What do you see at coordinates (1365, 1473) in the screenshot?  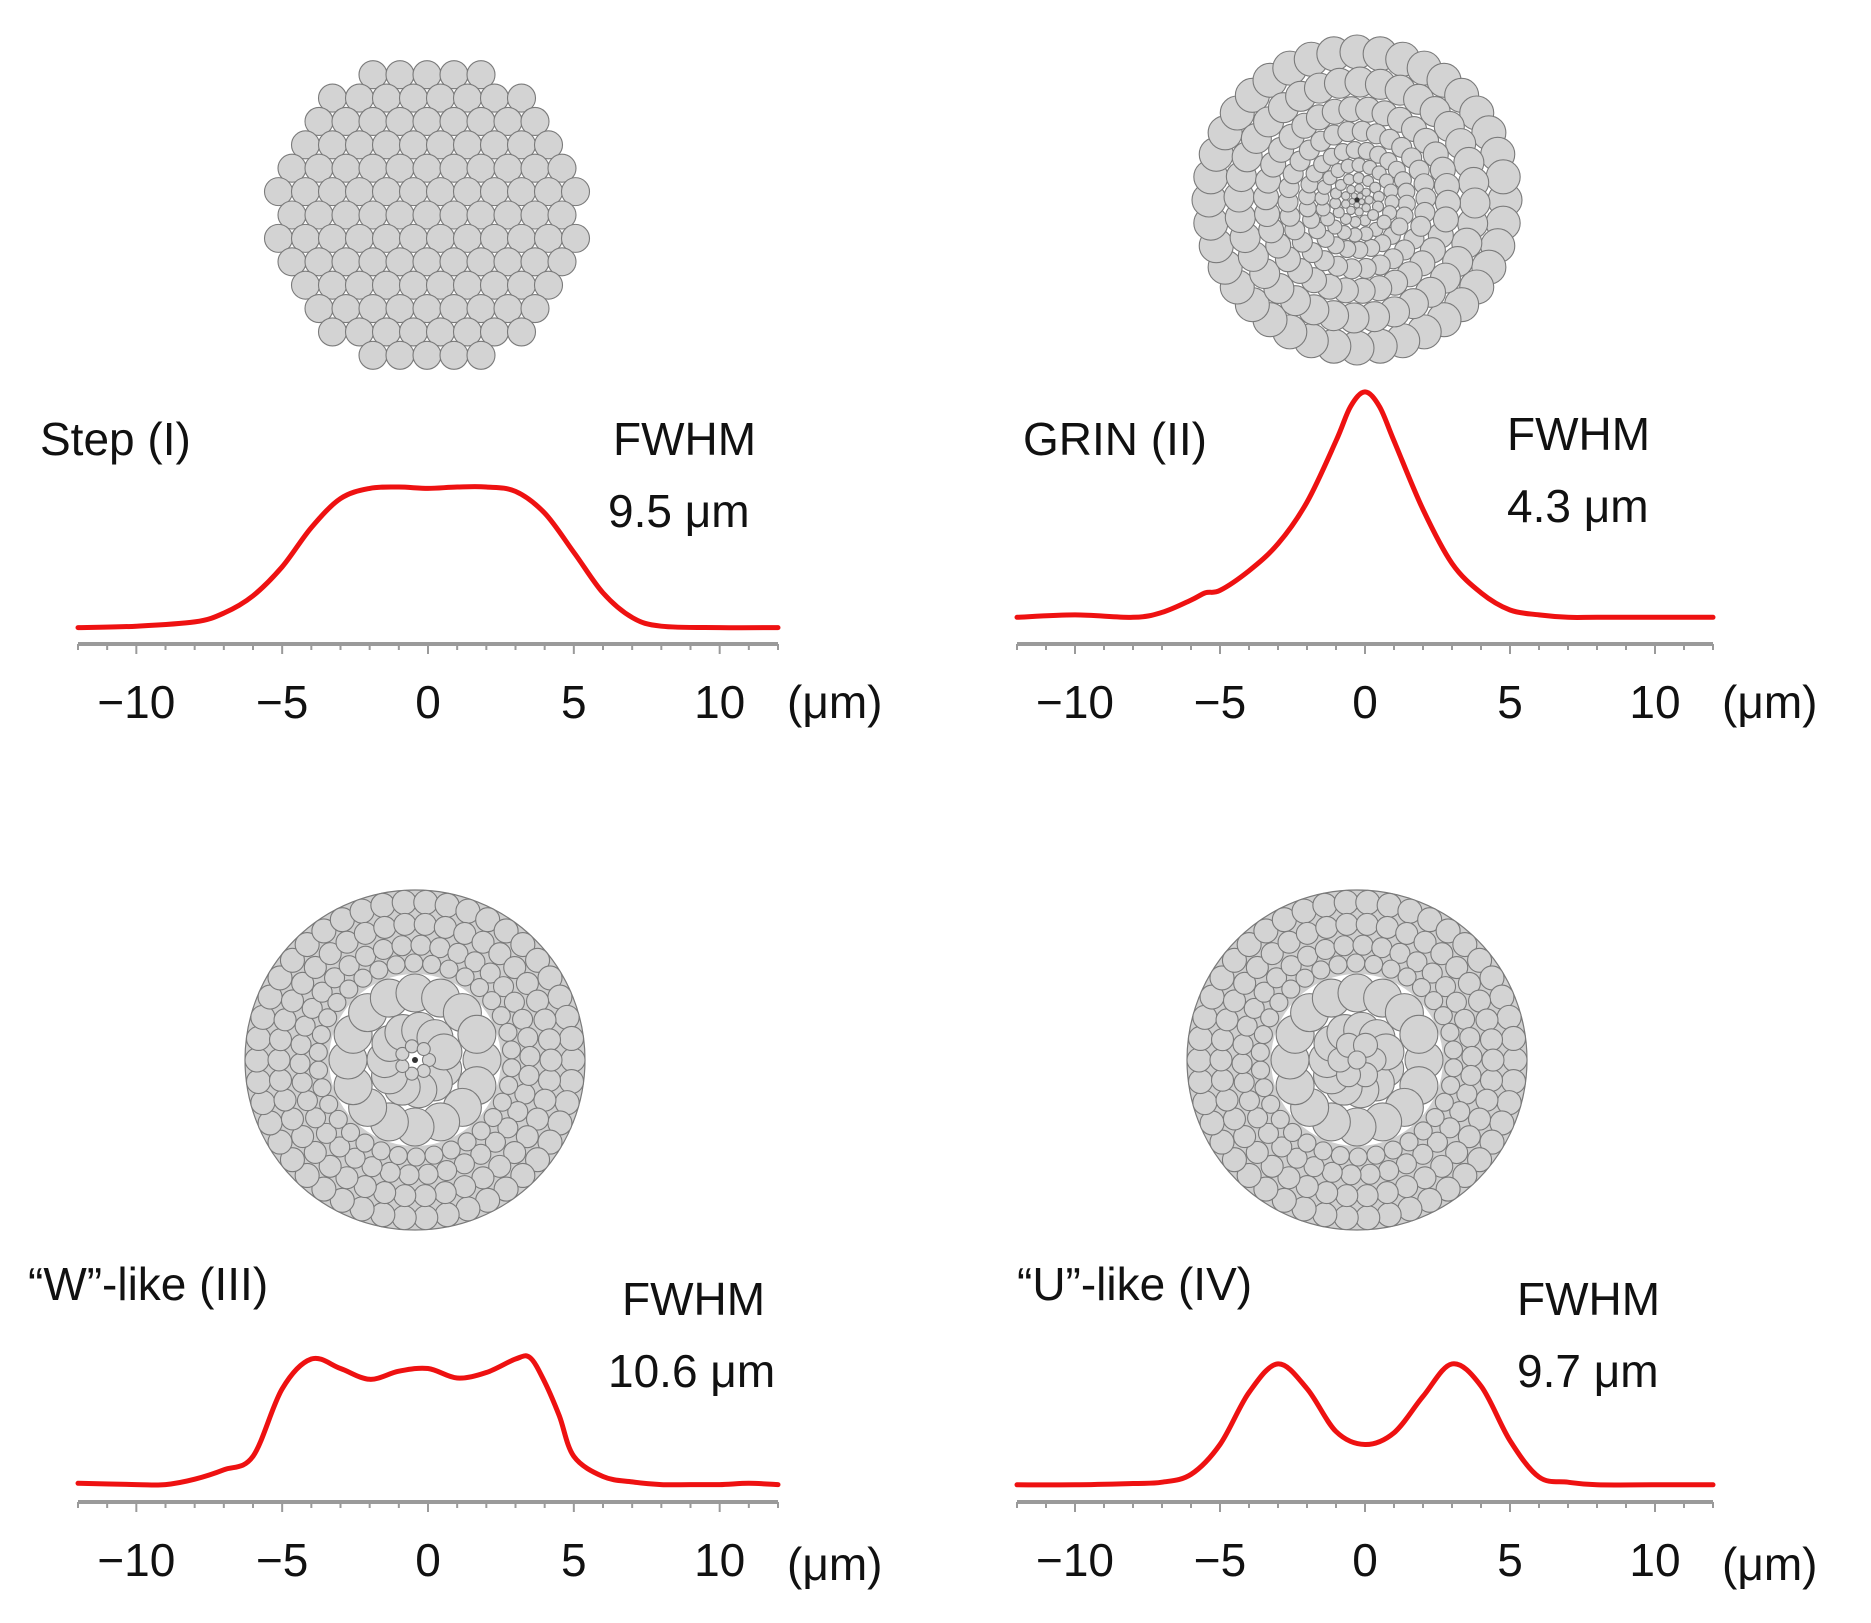 I see `profile-plot-u-like: −10 −5 0 5 10` at bounding box center [1365, 1473].